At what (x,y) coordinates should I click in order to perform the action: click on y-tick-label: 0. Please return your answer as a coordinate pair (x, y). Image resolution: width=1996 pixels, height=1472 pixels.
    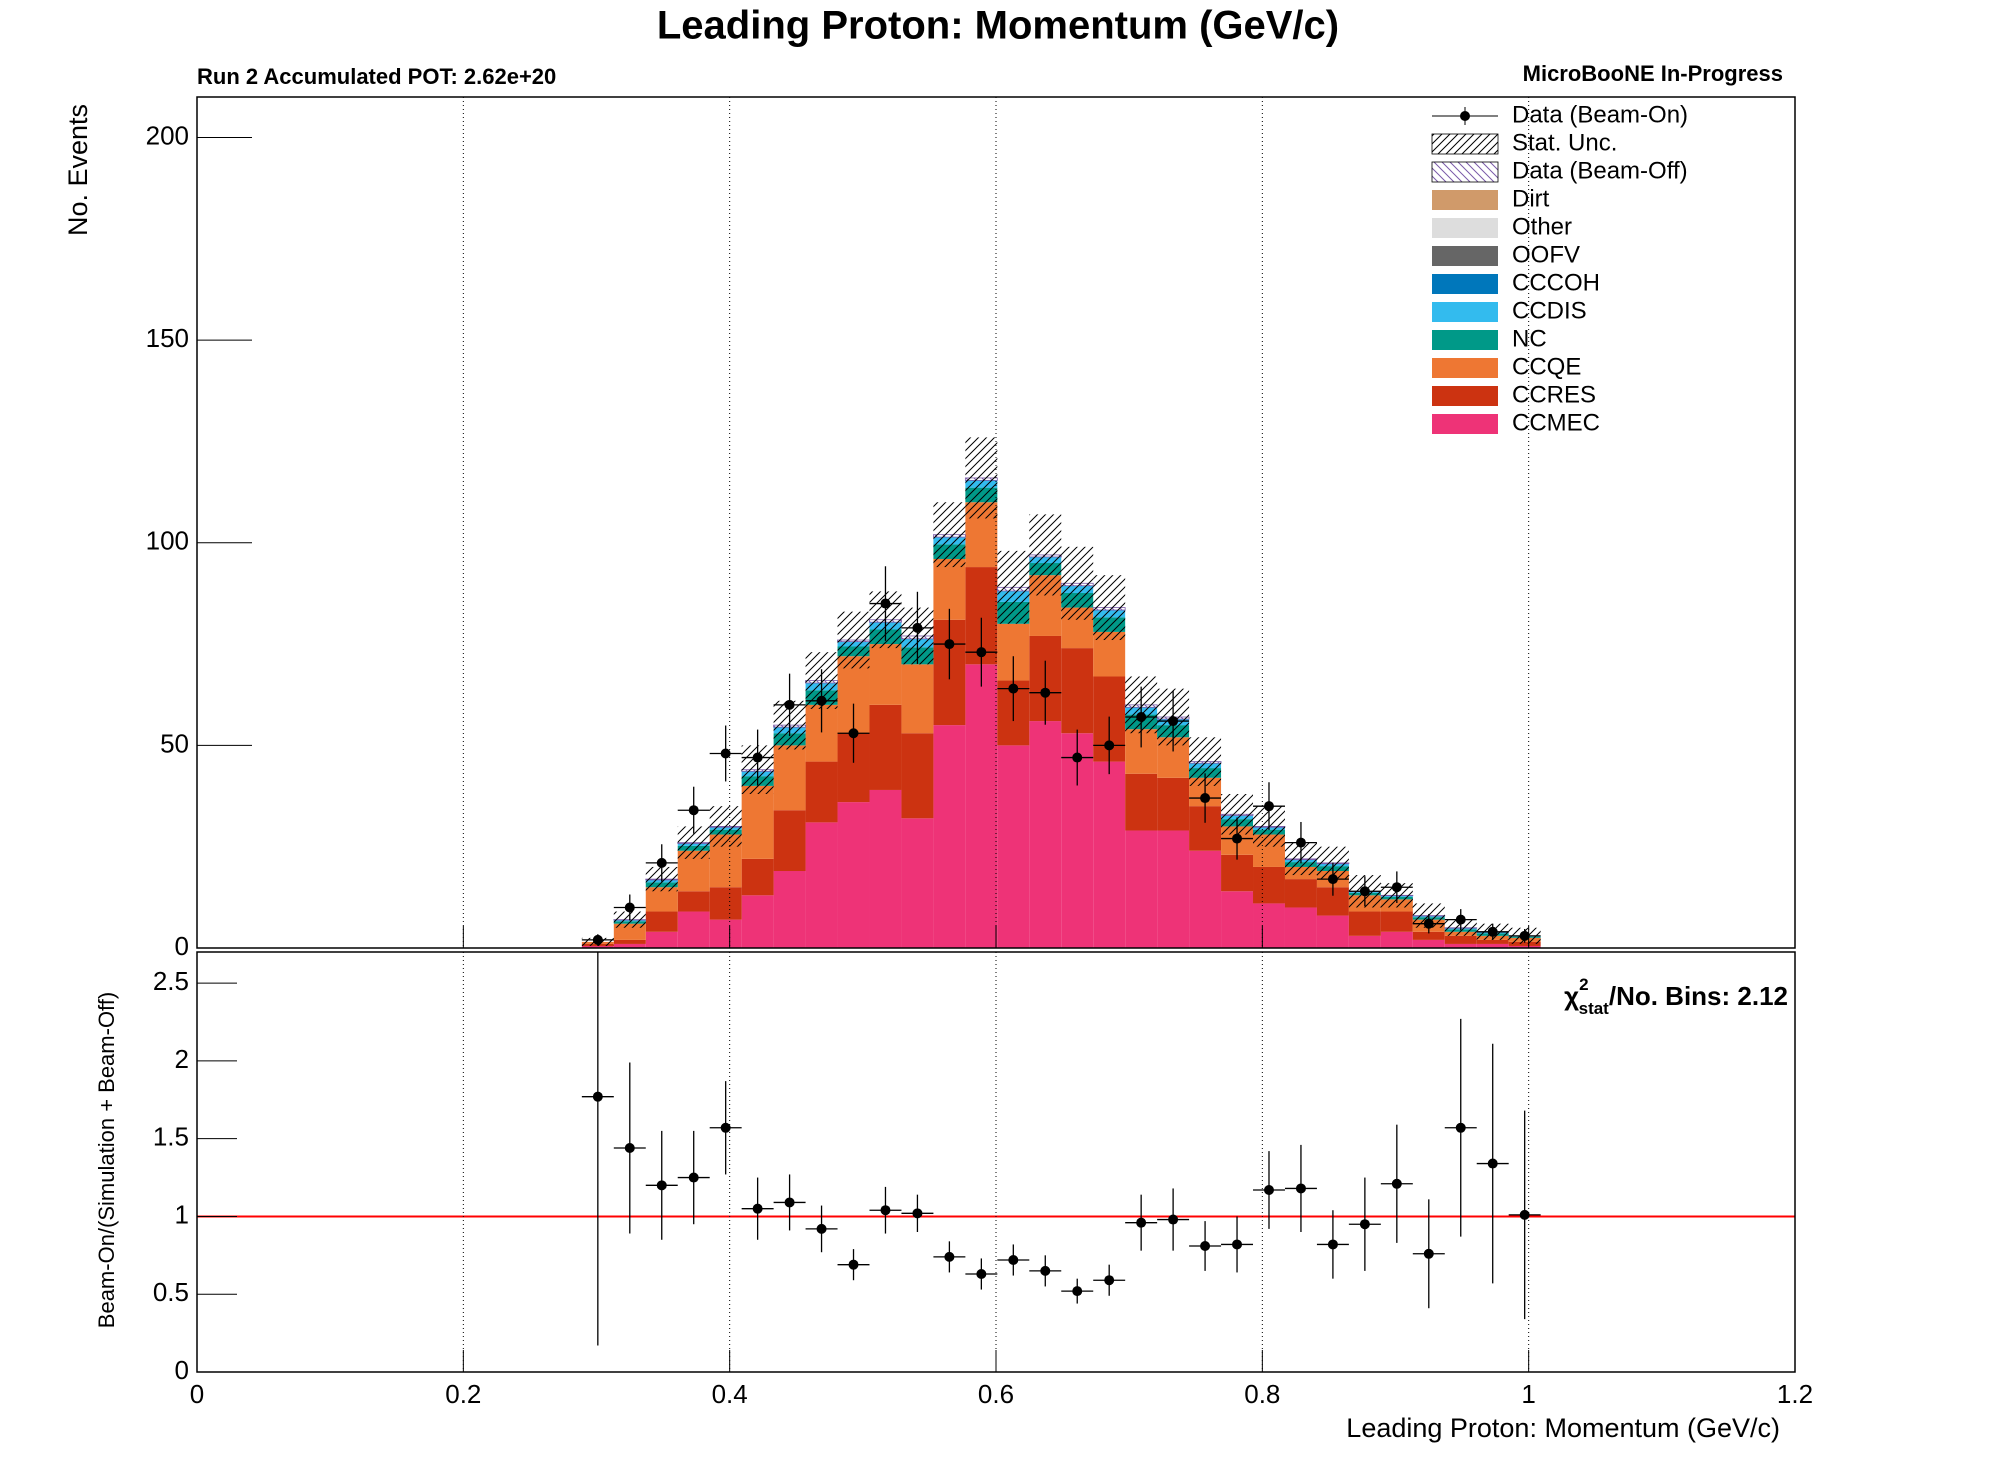
    Looking at the image, I should click on (182, 946).